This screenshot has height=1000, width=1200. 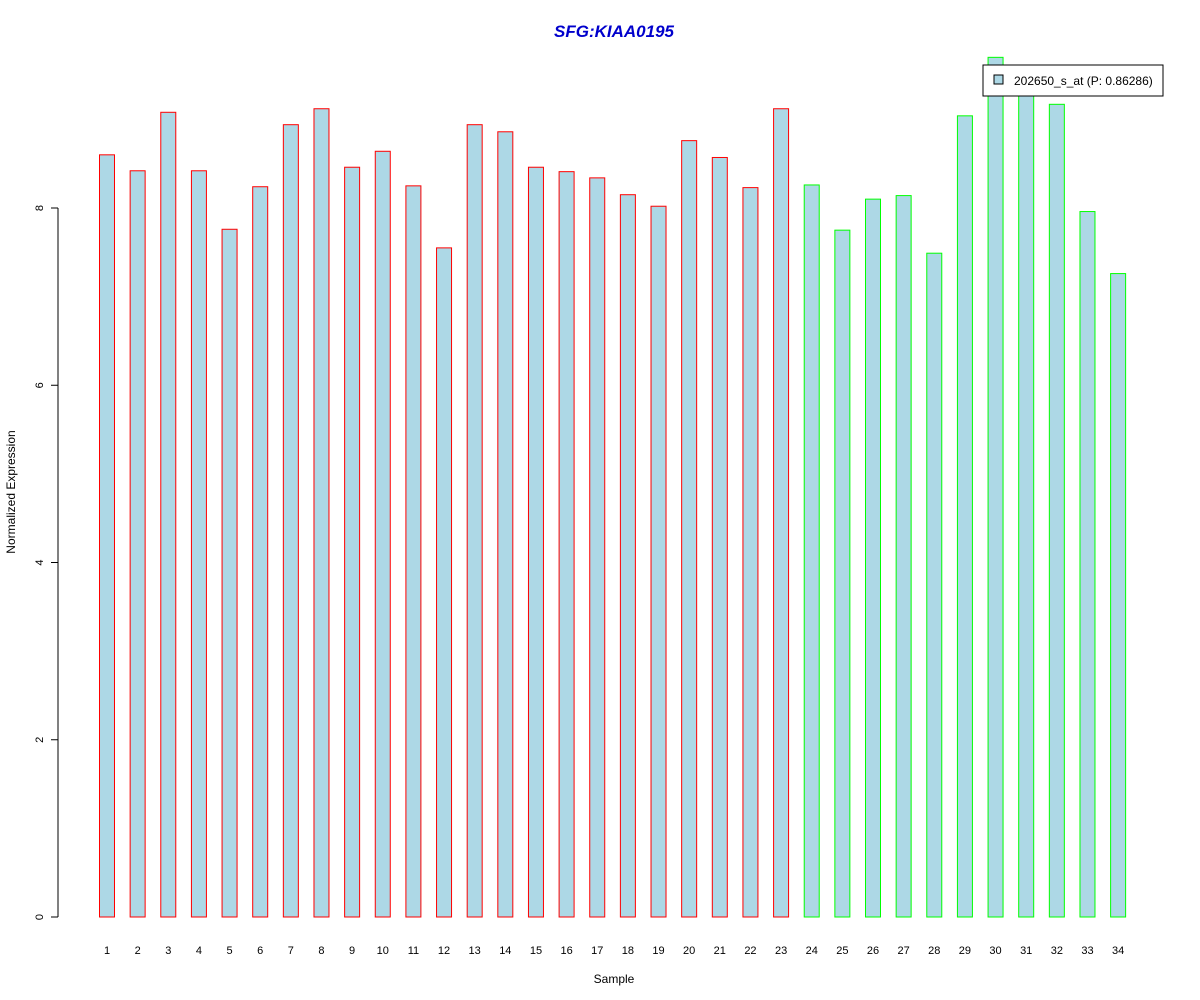 I want to click on x-tick-label: 17, so click(x=597, y=951).